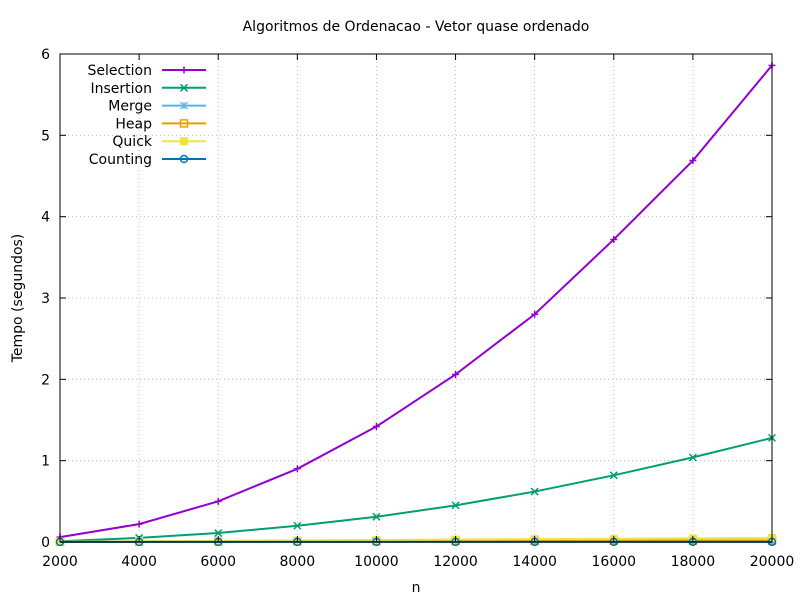  What do you see at coordinates (119, 71) in the screenshot?
I see `legend-label: Selection` at bounding box center [119, 71].